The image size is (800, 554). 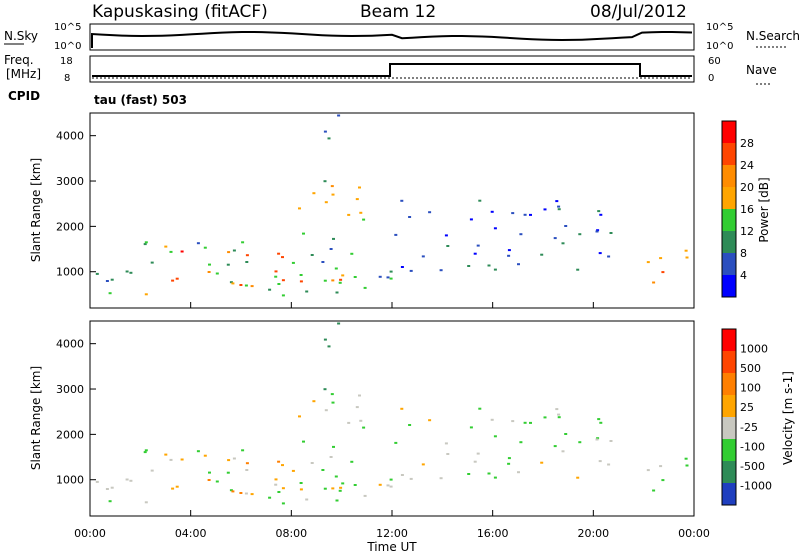 What do you see at coordinates (746, 417) in the screenshot?
I see `velocity-colorbar: 1000 500 100 25 -25 -100 -500 -1000` at bounding box center [746, 417].